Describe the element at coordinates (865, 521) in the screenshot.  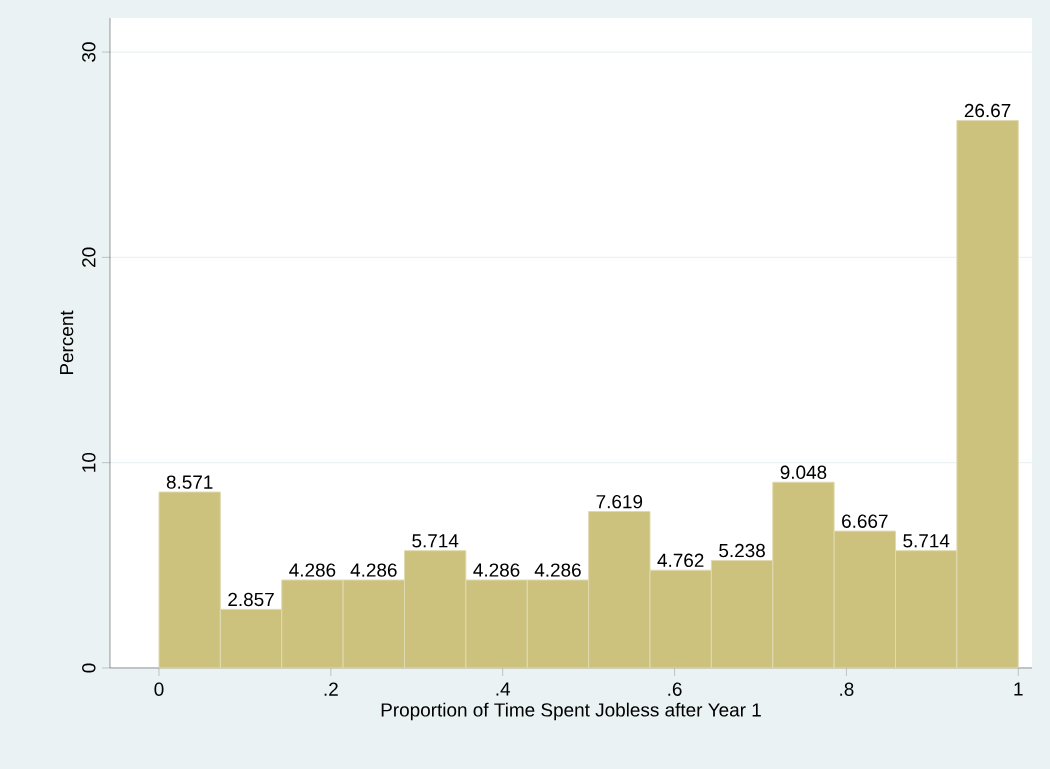
I see `data-label: 6.667` at that location.